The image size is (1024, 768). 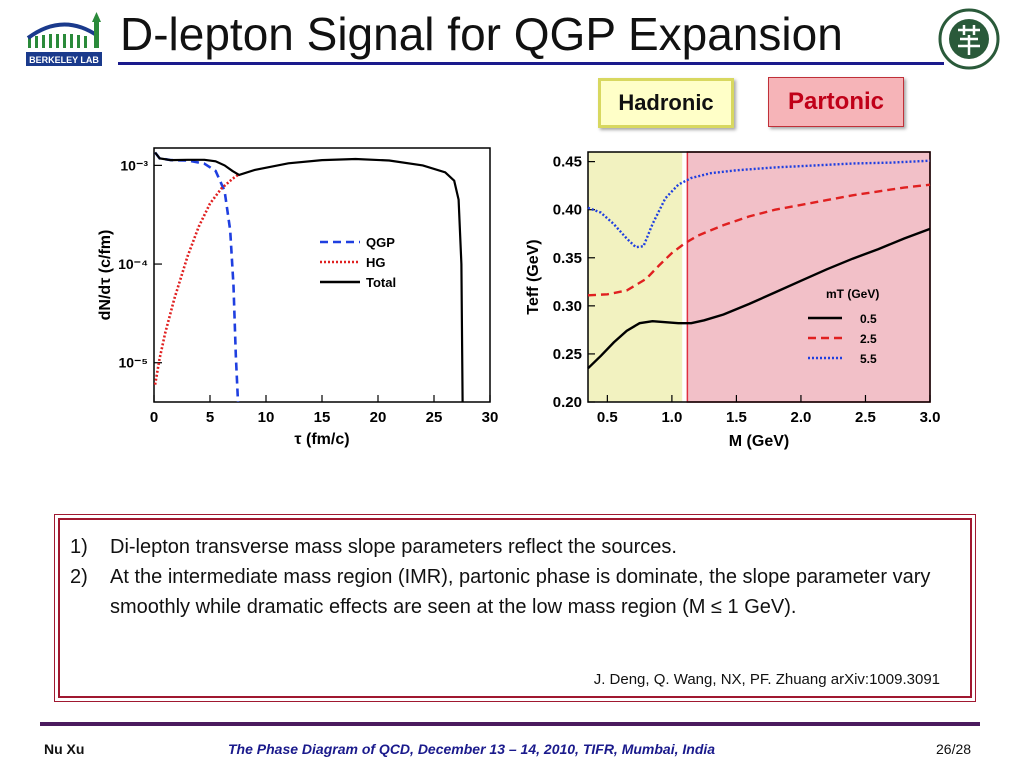 What do you see at coordinates (801, 417) in the screenshot?
I see `x-tick-label: 2.0` at bounding box center [801, 417].